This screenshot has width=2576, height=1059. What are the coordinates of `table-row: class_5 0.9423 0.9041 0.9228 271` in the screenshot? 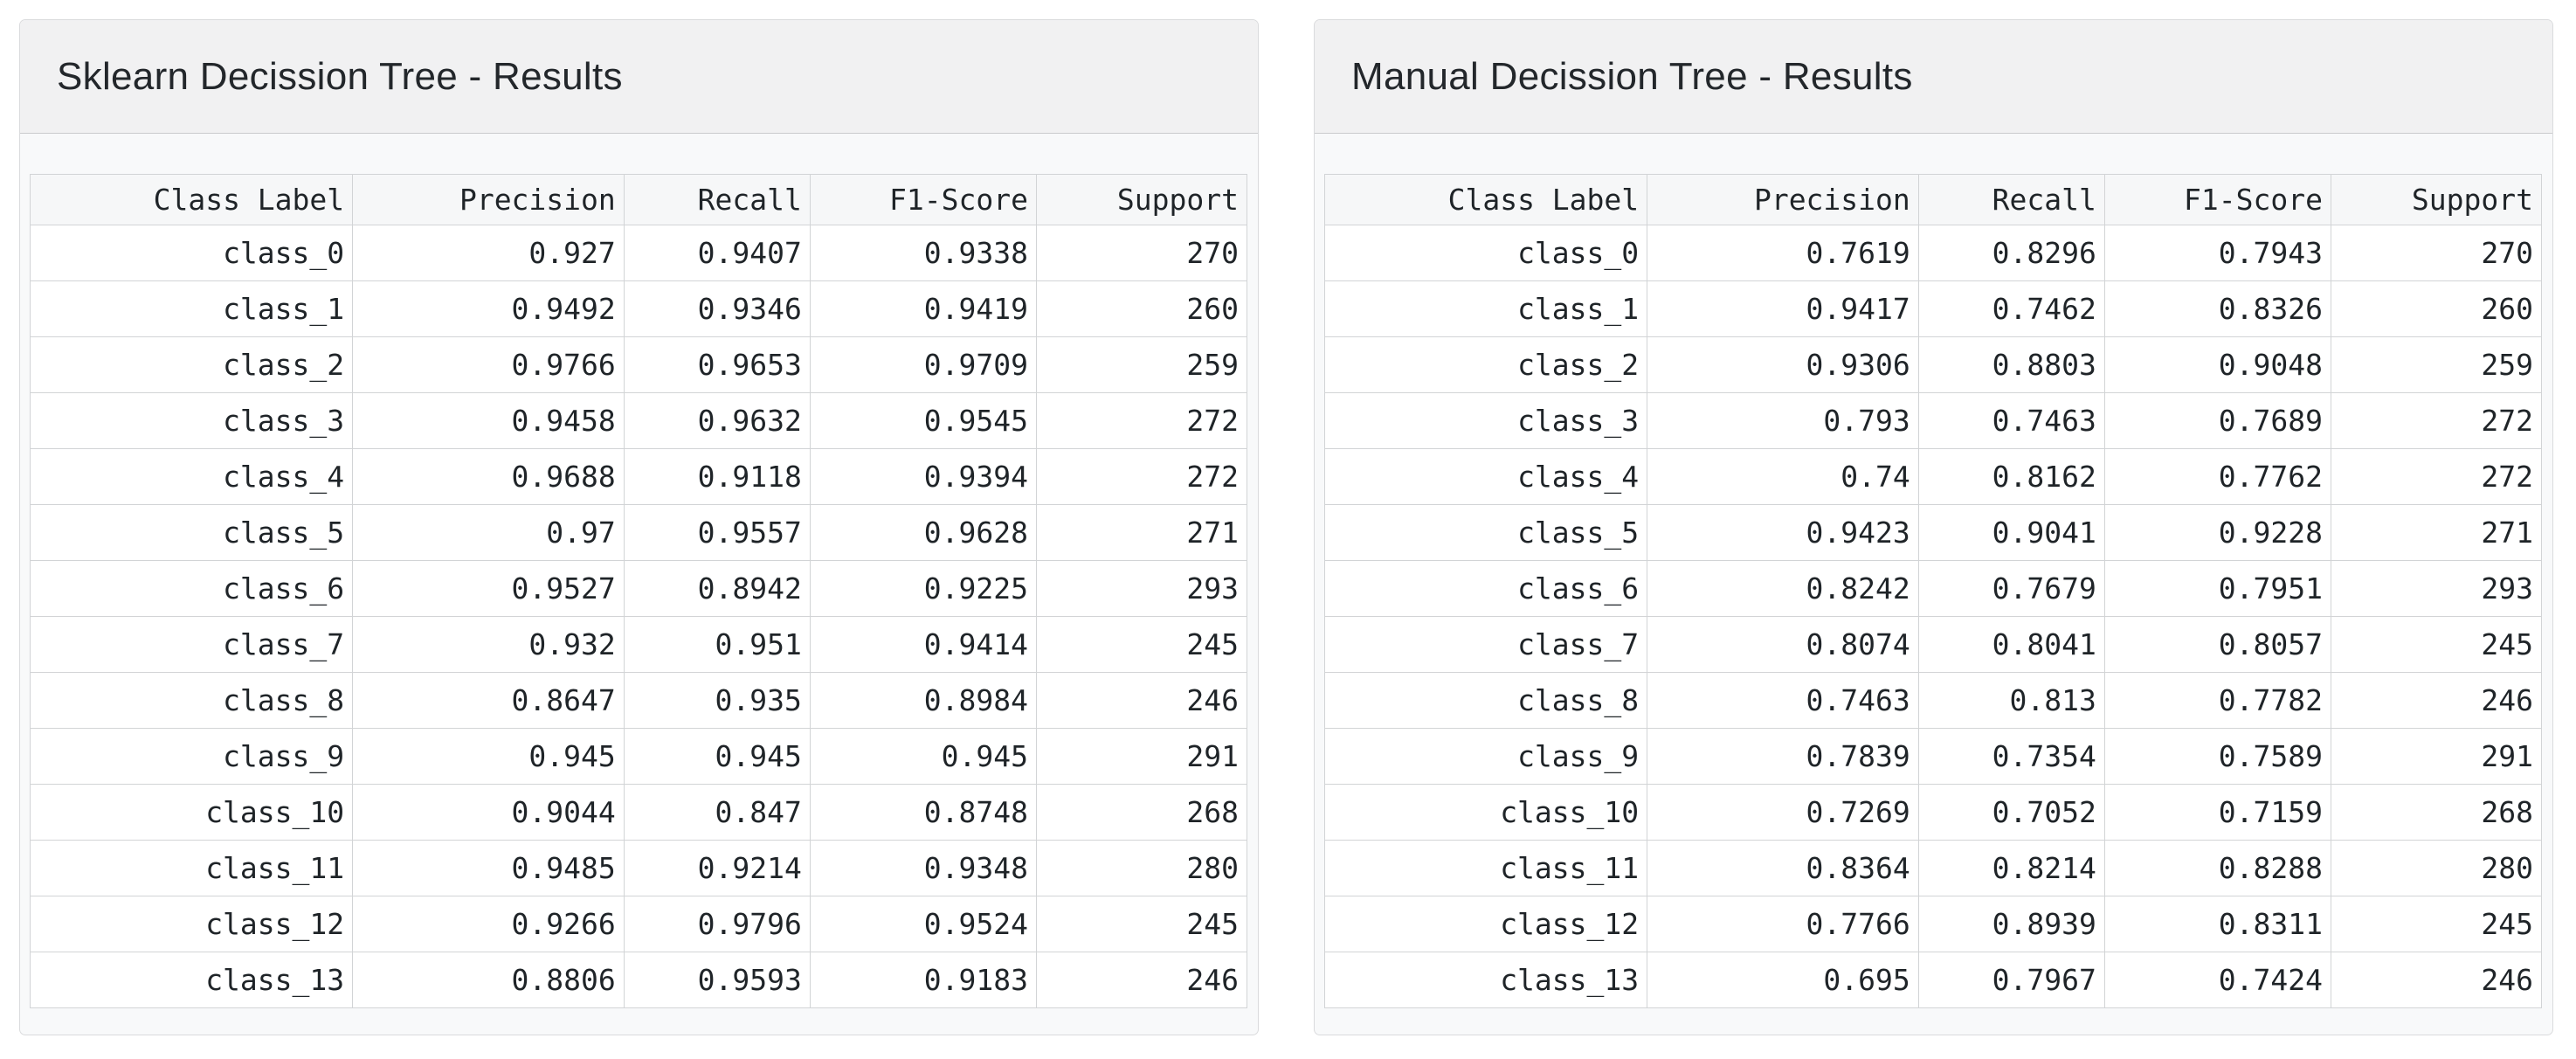 It's located at (1933, 532).